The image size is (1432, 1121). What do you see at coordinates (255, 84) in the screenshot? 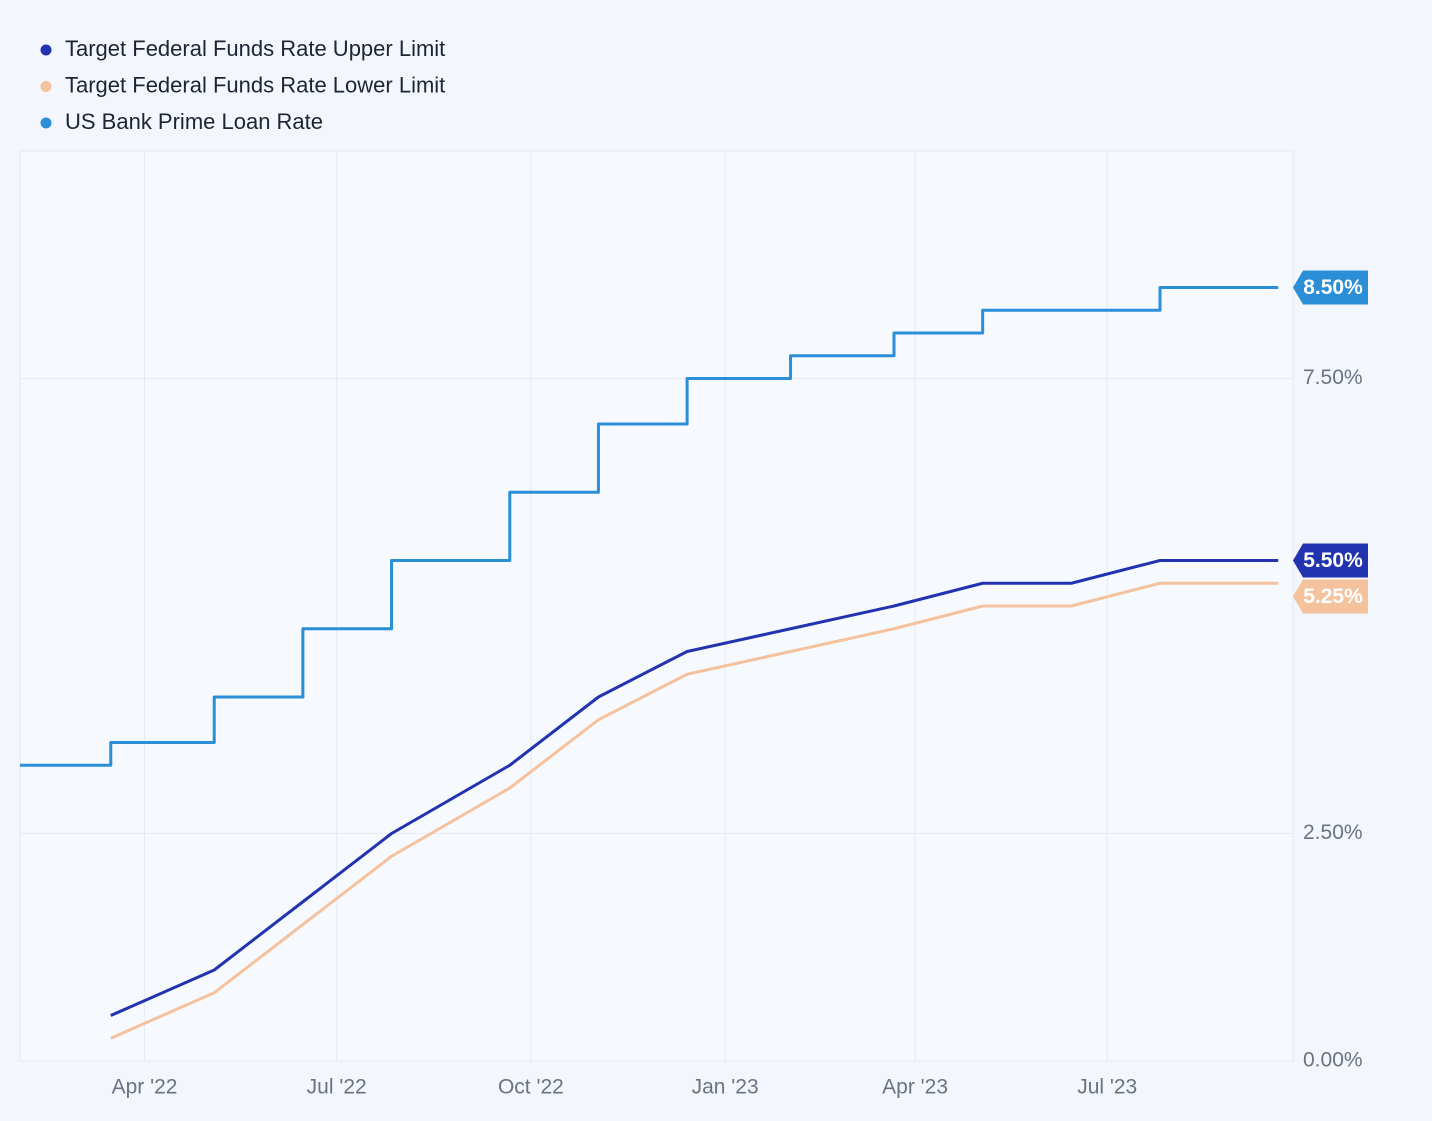
I see `legend-label: Target Federal Funds Rate Lower Limit` at bounding box center [255, 84].